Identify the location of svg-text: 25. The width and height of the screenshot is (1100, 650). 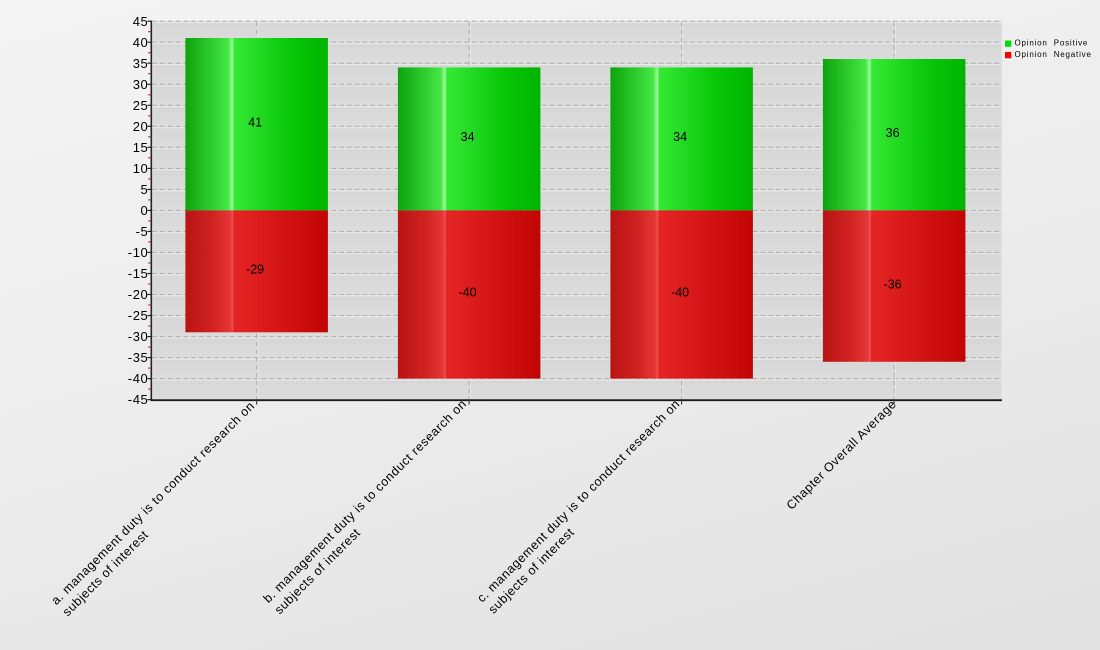
(141, 105).